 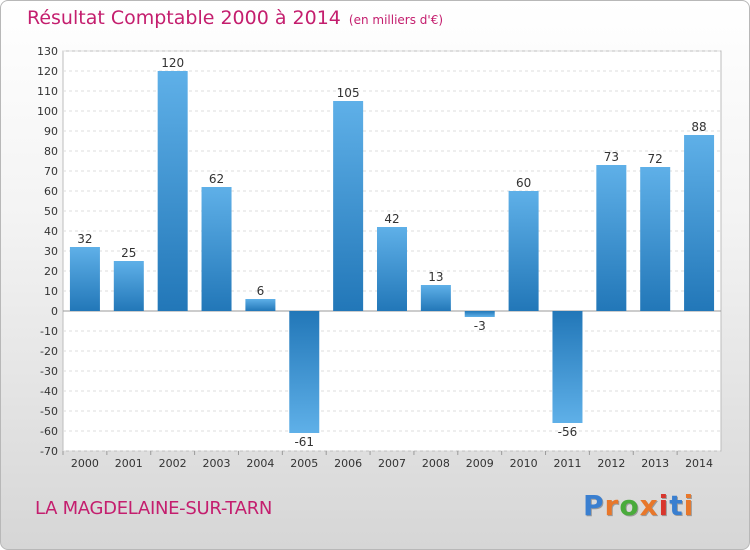 I want to click on x-tick-label: 2009, so click(x=480, y=463).